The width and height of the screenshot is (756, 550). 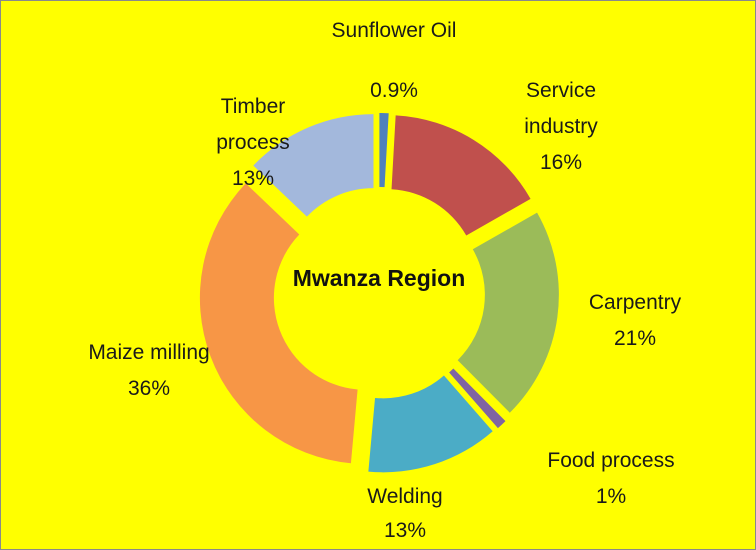 I want to click on slice-value-label: 36%, so click(x=149, y=388).